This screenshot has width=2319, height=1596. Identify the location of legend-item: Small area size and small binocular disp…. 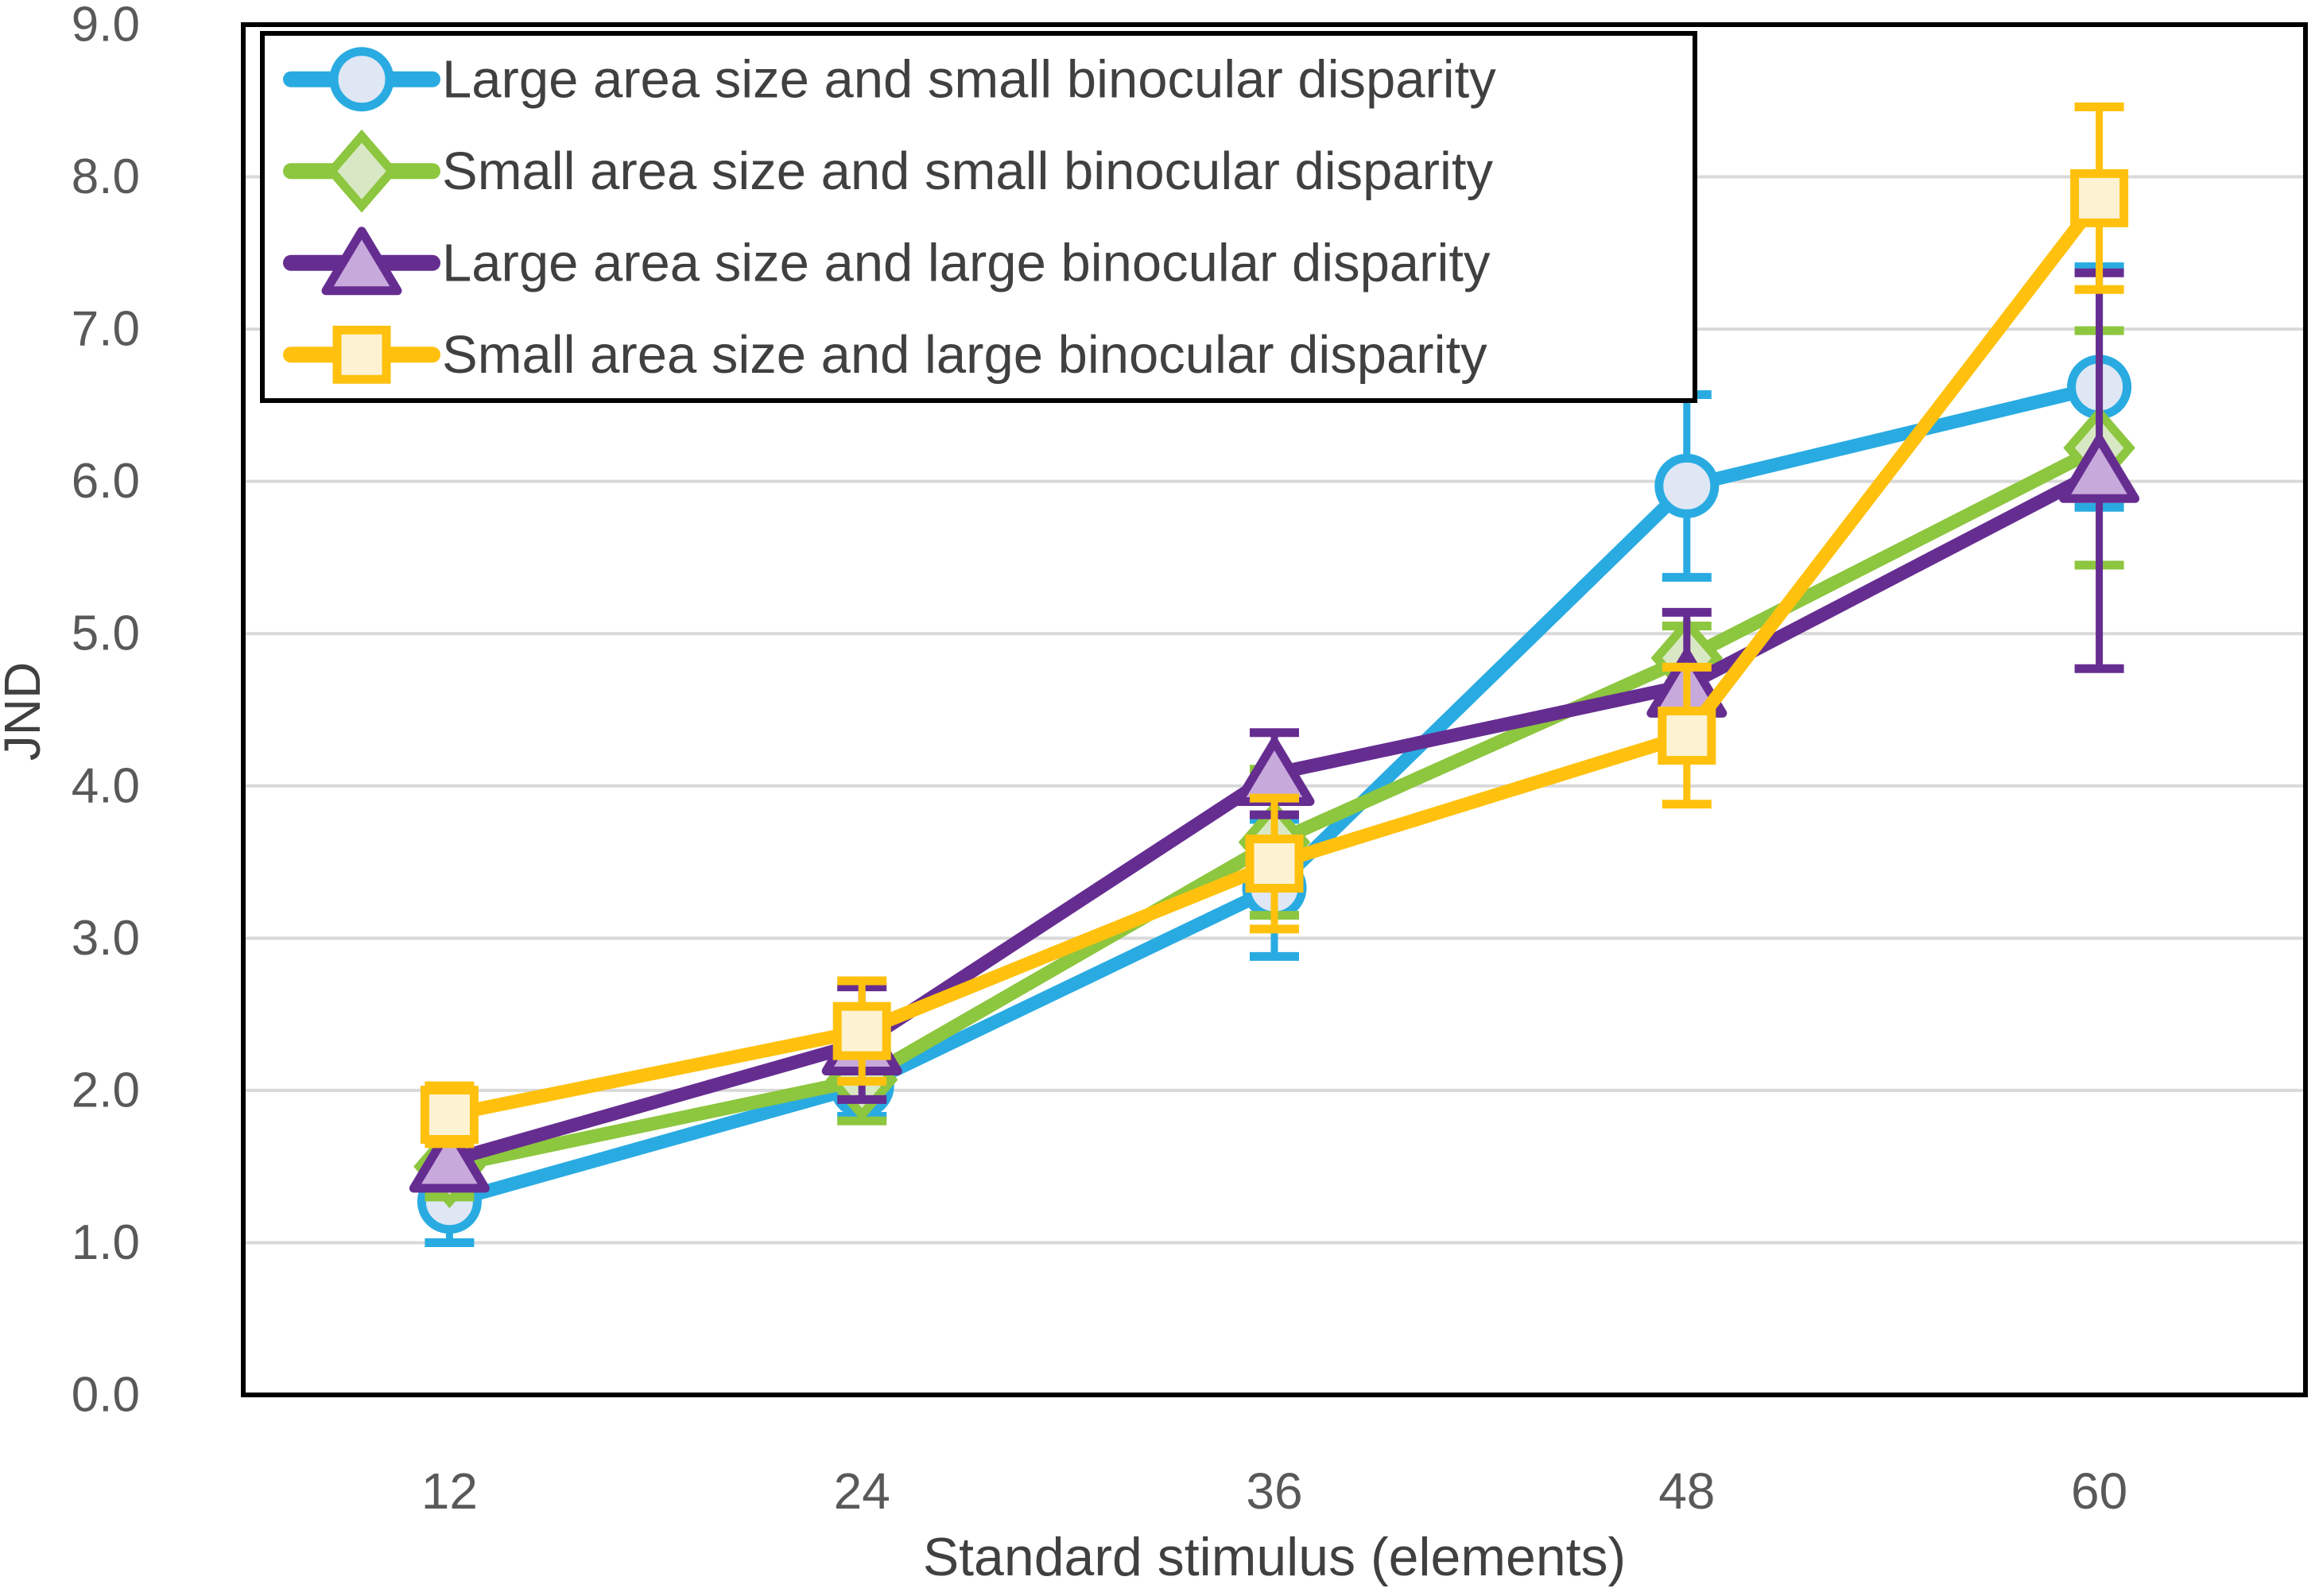
(888, 171).